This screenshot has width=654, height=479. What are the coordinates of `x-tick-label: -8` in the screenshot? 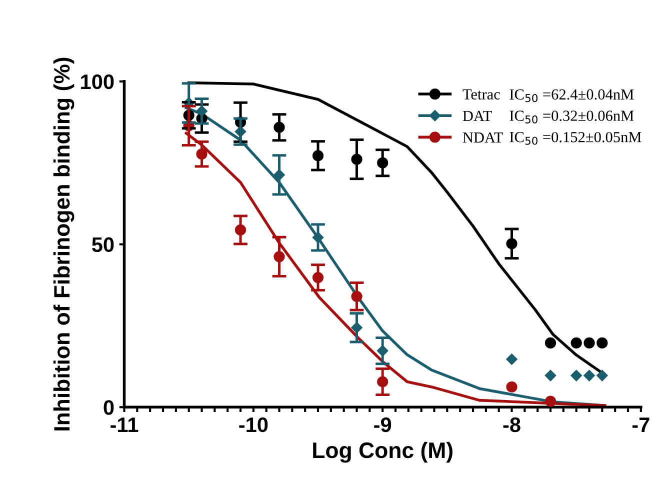 It's located at (511, 424).